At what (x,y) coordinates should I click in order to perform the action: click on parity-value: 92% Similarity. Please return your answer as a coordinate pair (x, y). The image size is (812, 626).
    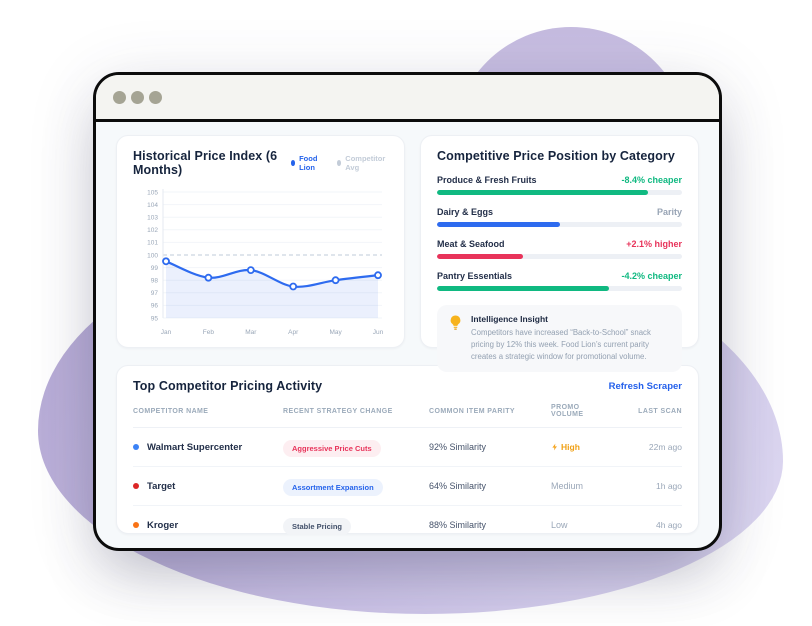
    Looking at the image, I should click on (458, 447).